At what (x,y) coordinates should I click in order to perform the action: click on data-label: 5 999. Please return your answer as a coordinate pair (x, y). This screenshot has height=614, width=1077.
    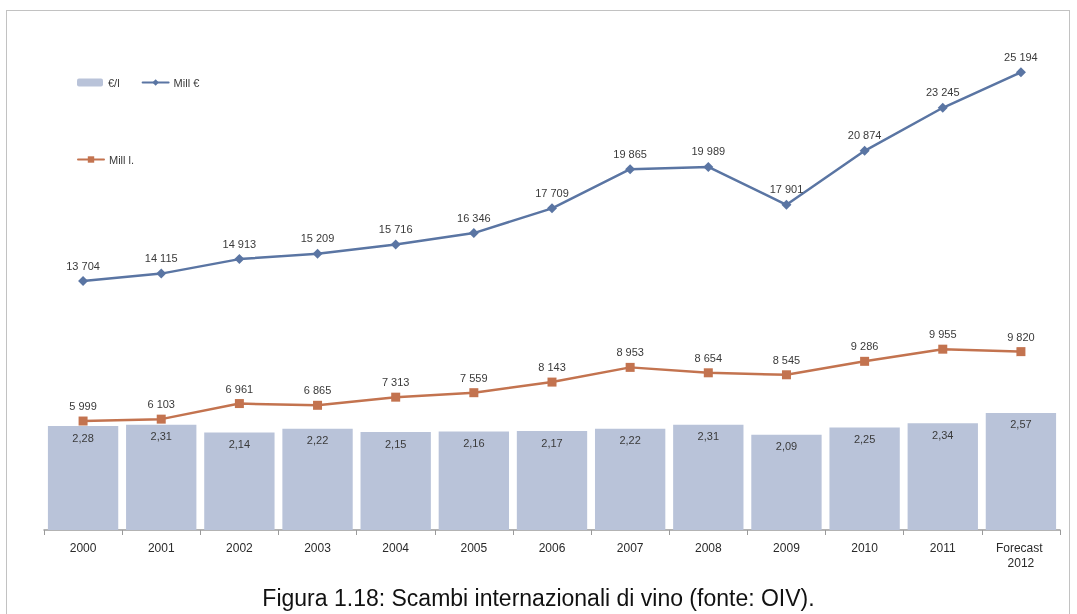
    Looking at the image, I should click on (83, 406).